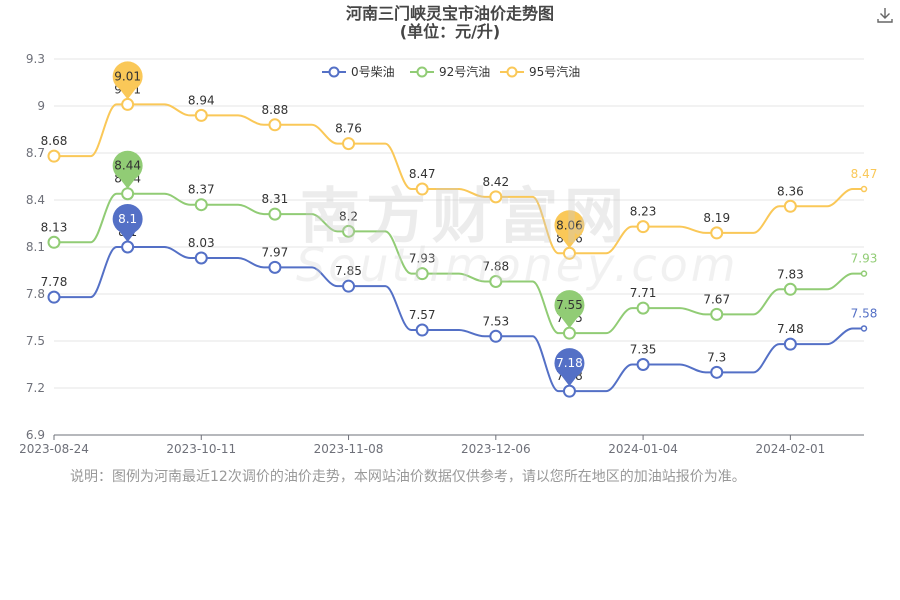 This screenshot has width=900, height=600. I want to click on pin-marker: 7.55, so click(569, 309).